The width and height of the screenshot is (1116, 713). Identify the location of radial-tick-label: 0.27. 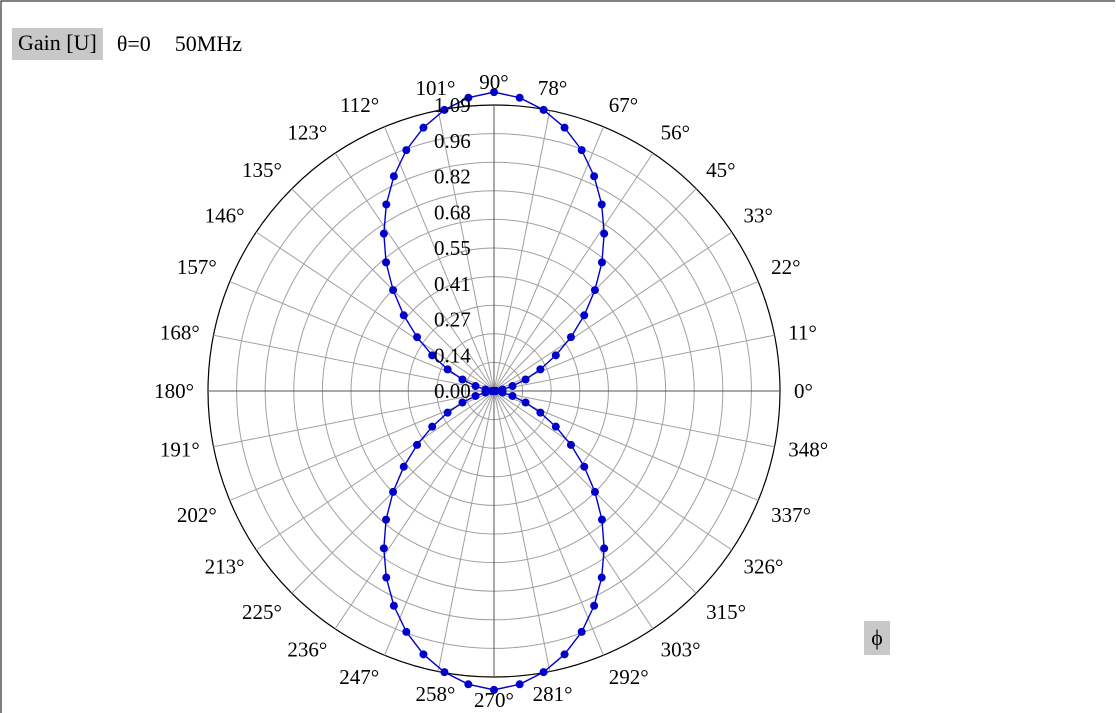
(452, 320).